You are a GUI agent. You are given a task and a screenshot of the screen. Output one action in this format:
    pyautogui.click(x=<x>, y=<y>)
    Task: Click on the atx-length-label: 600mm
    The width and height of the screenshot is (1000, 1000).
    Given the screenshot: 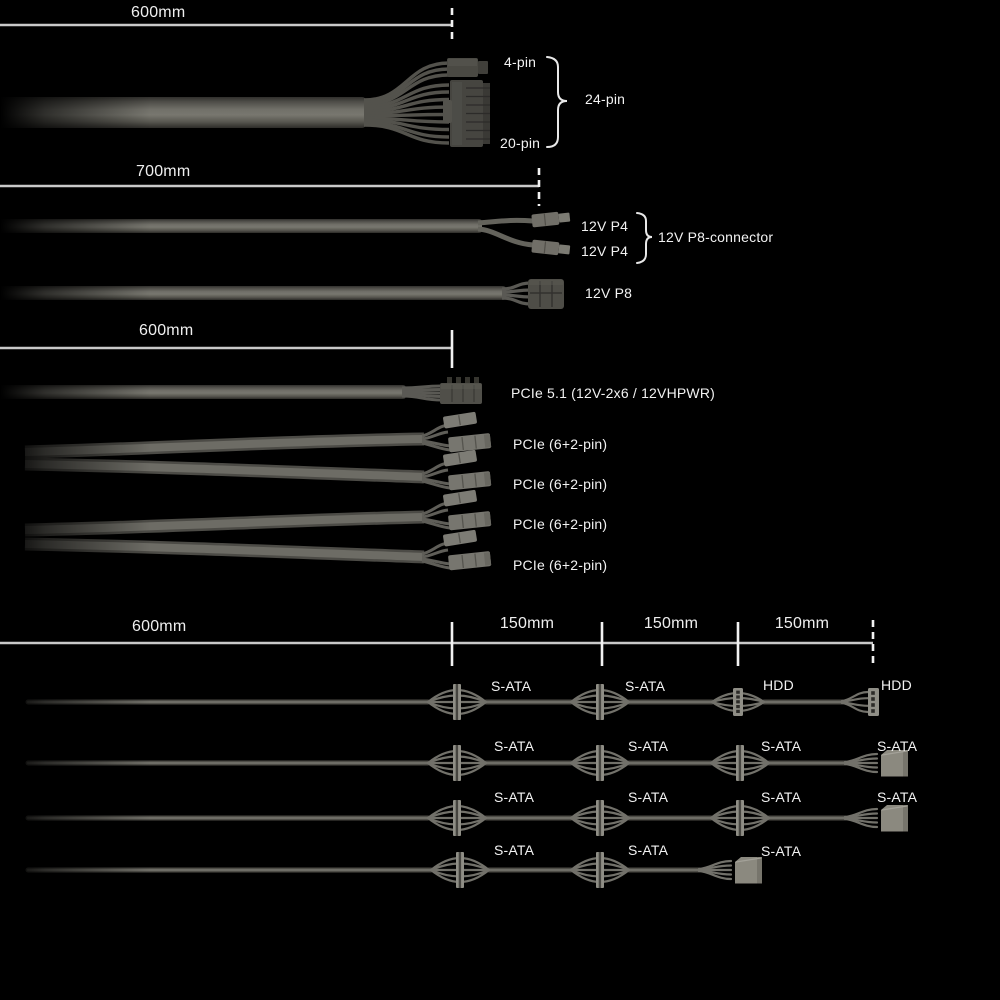 What is the action you would take?
    pyautogui.click(x=158, y=12)
    